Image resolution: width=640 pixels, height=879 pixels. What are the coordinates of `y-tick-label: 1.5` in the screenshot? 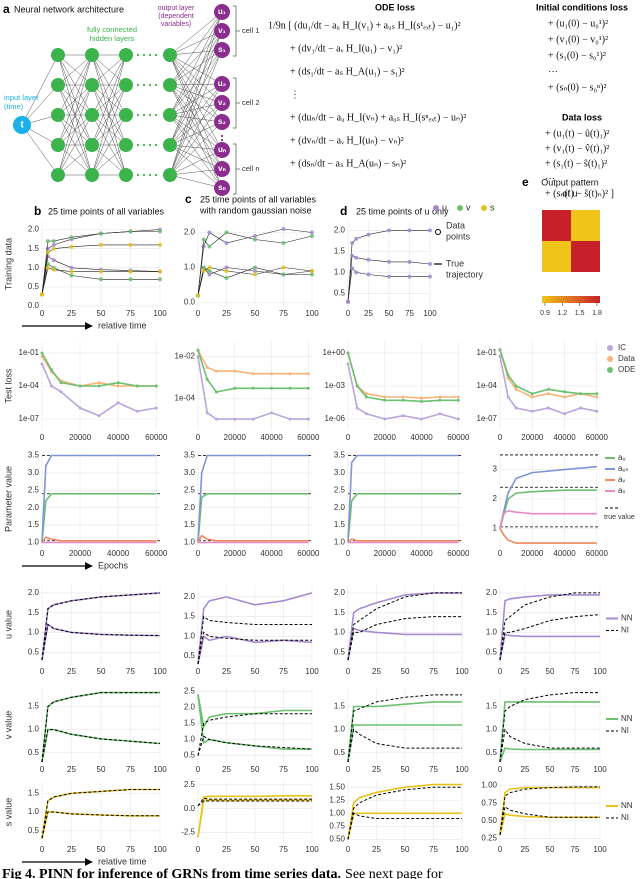 It's located at (340, 706).